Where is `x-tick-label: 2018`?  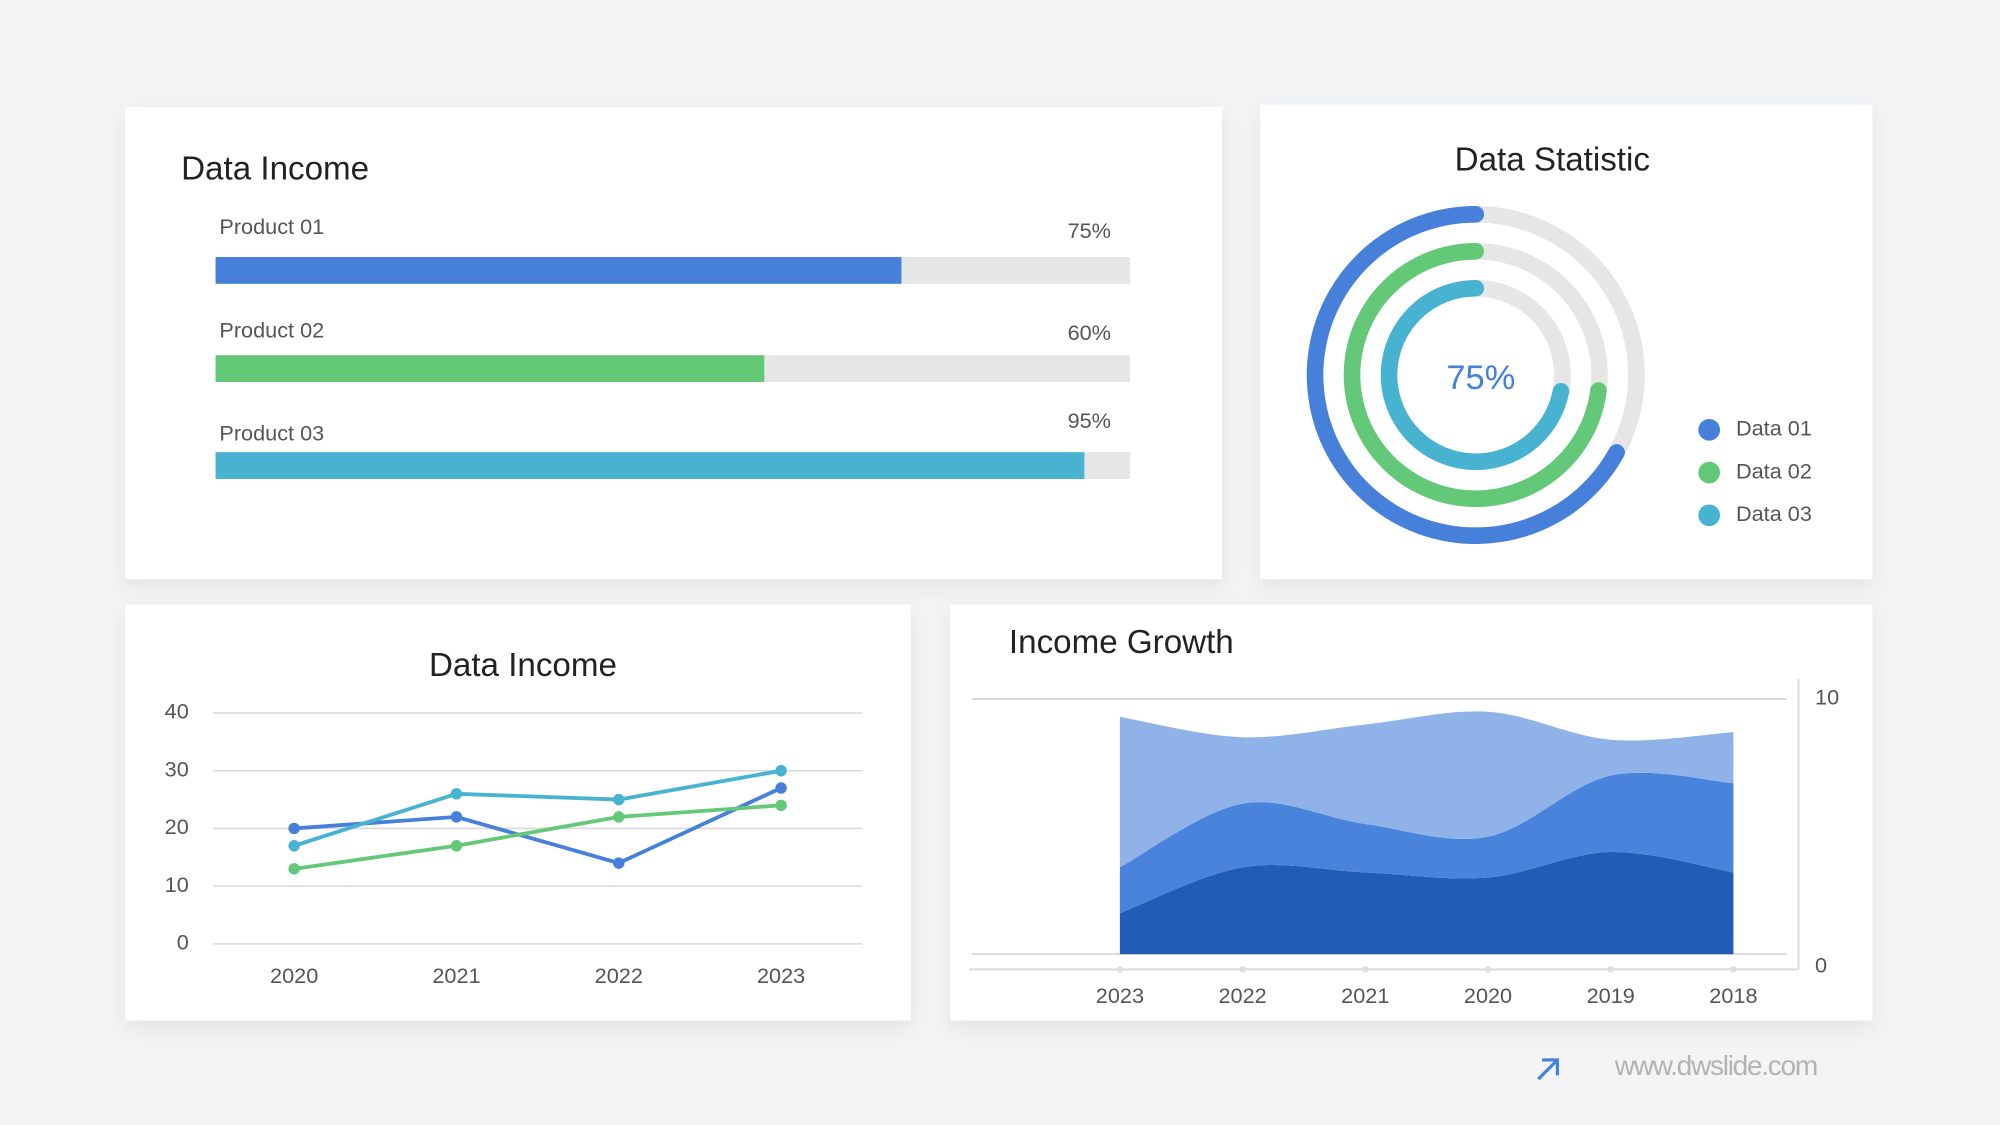
x-tick-label: 2018 is located at coordinates (1733, 995).